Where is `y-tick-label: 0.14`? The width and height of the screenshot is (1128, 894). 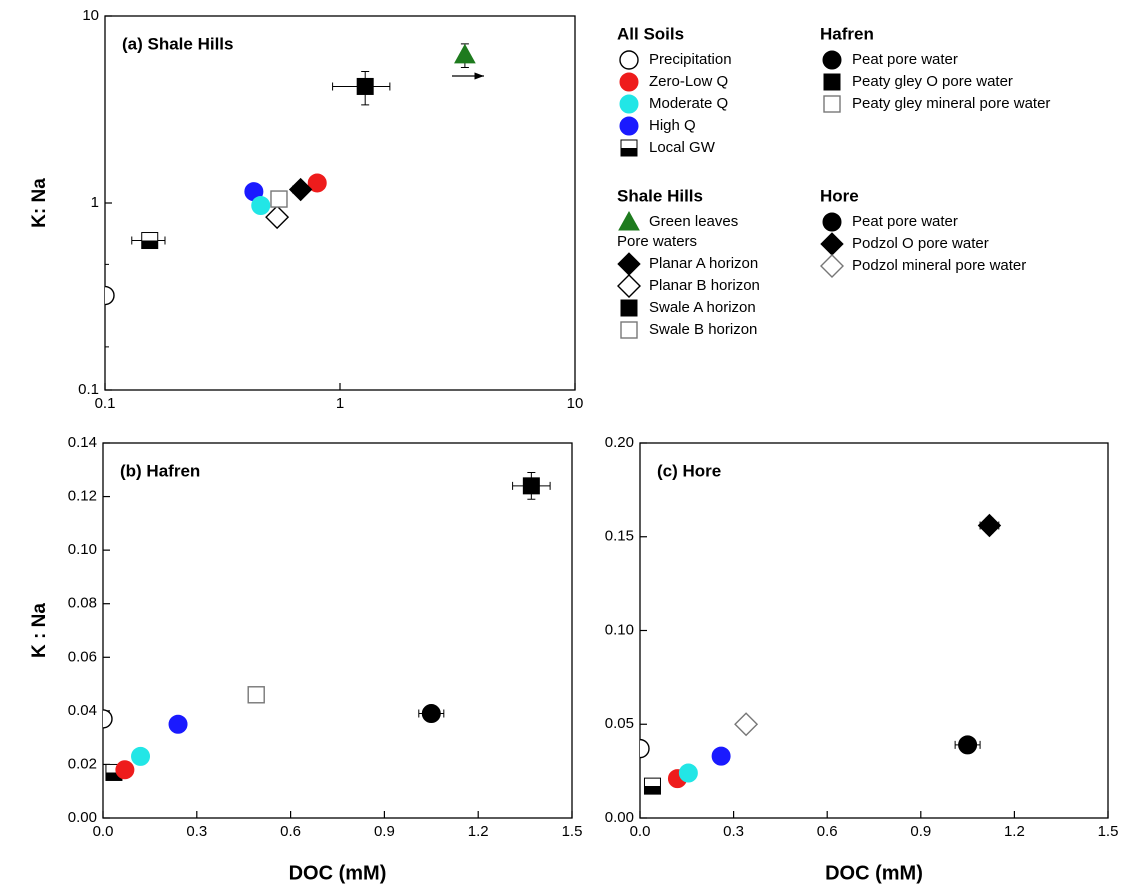
y-tick-label: 0.14 is located at coordinates (82, 442).